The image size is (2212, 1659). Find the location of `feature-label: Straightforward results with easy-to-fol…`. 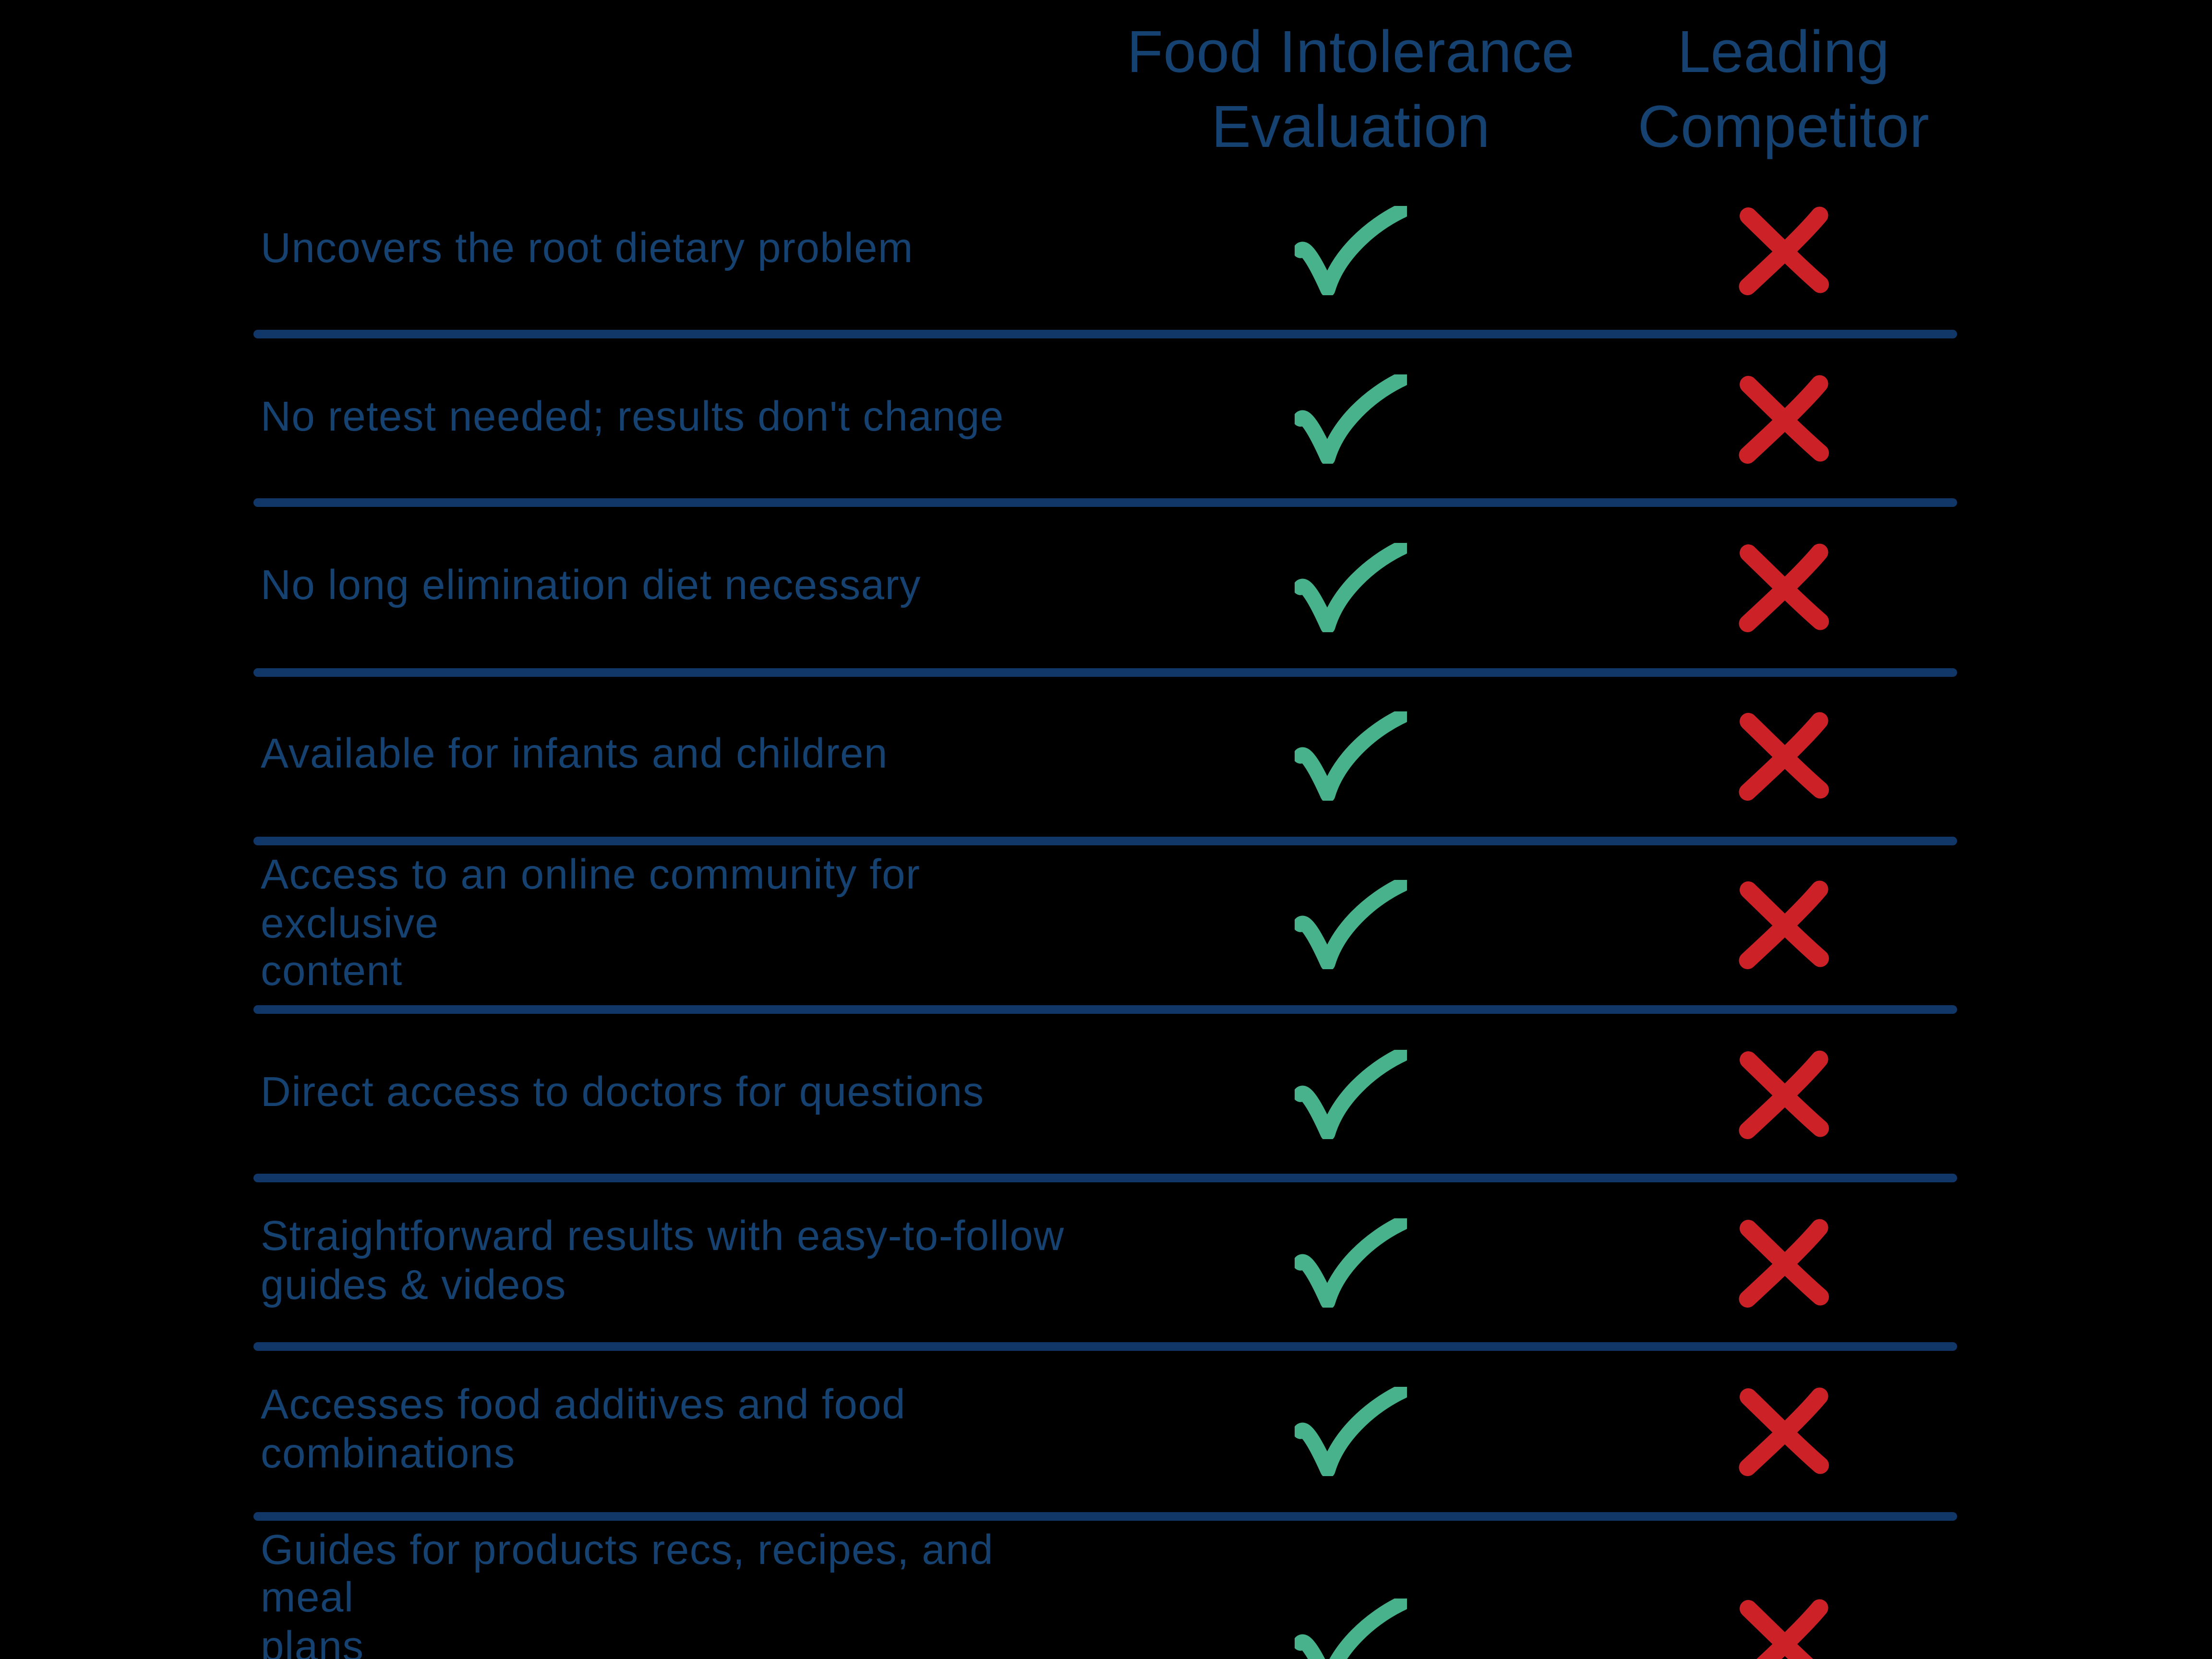

feature-label: Straightforward results with easy-to-fol… is located at coordinates (663, 1261).